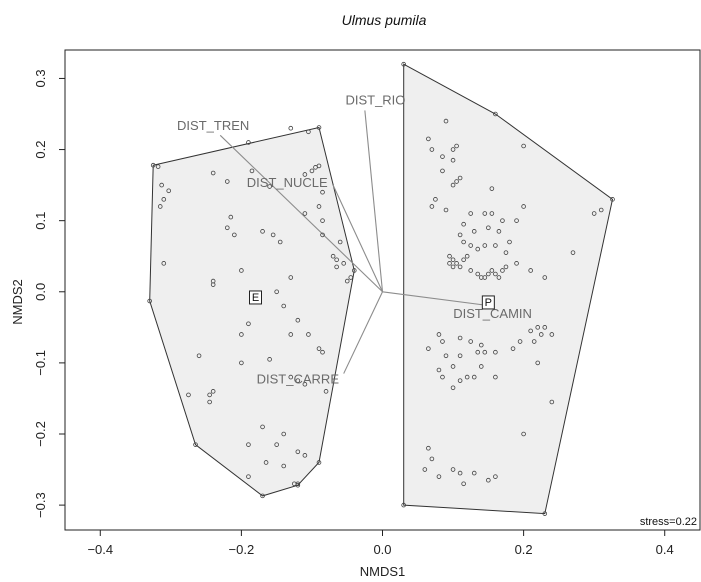 The image size is (701, 582). Describe the element at coordinates (49, 293) in the screenshot. I see `y-axis: −0.3 −0.2 −0.1 0.0 0.1 0.2 0.3` at that location.